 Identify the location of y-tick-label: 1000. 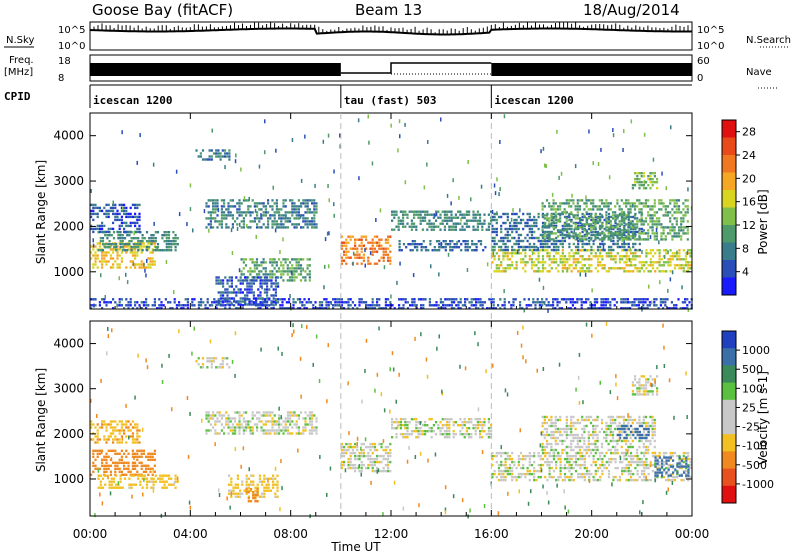
(68, 272).